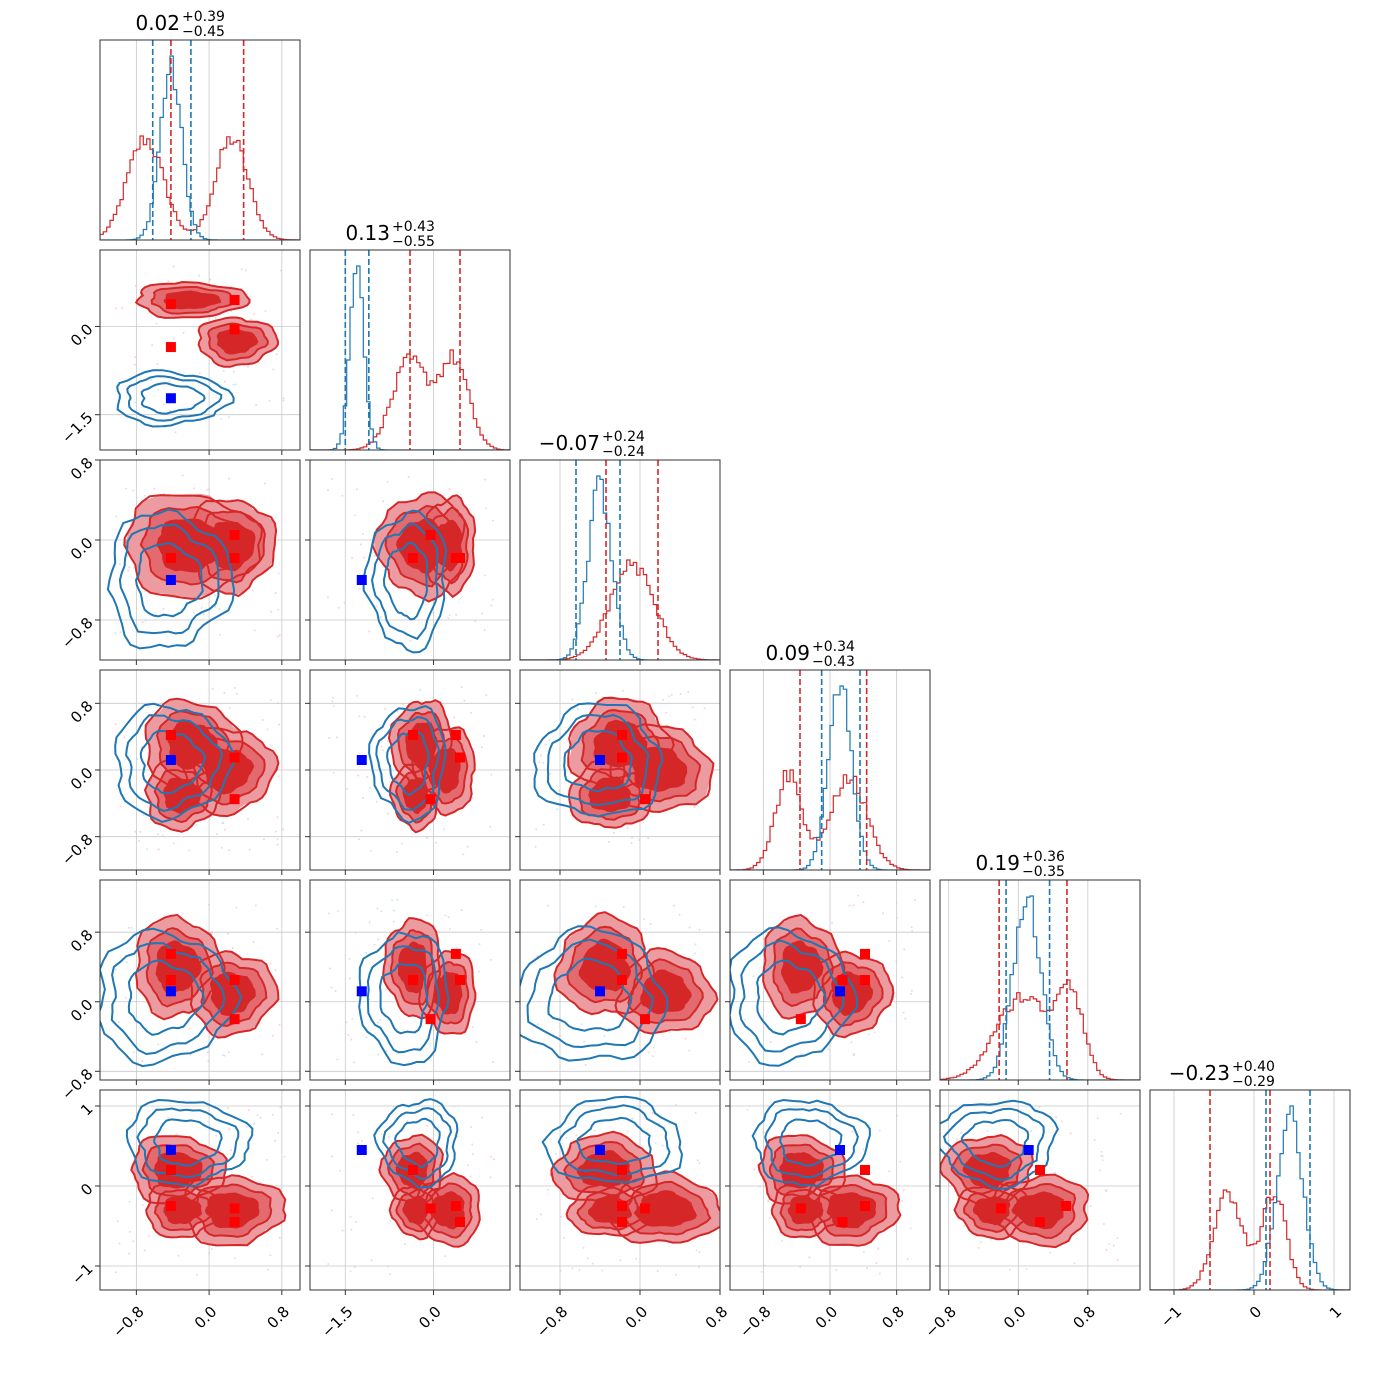 The height and width of the screenshot is (1390, 1390). Describe the element at coordinates (840, 1150) in the screenshot. I see `truth-marker-b` at that location.